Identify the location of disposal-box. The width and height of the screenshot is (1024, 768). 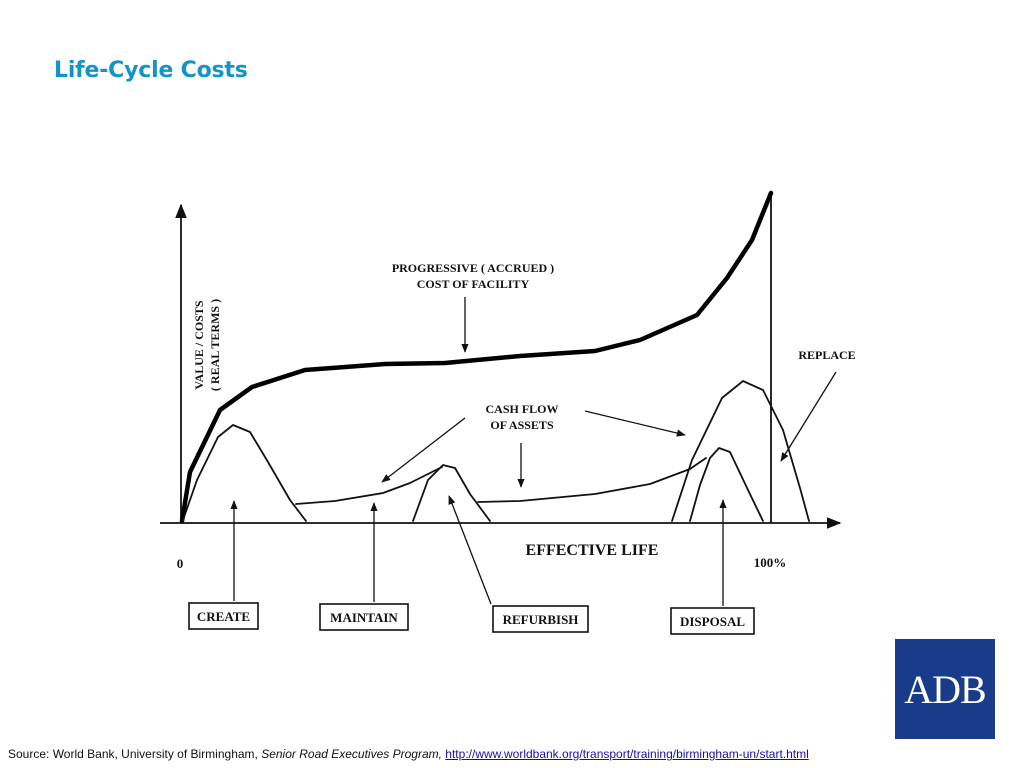
(712, 621).